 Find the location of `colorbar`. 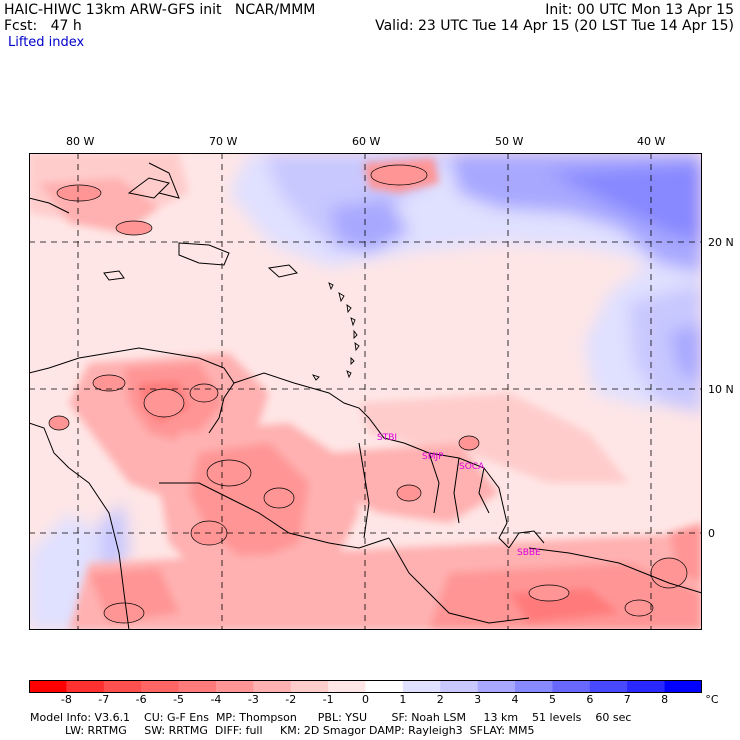

colorbar is located at coordinates (365, 686).